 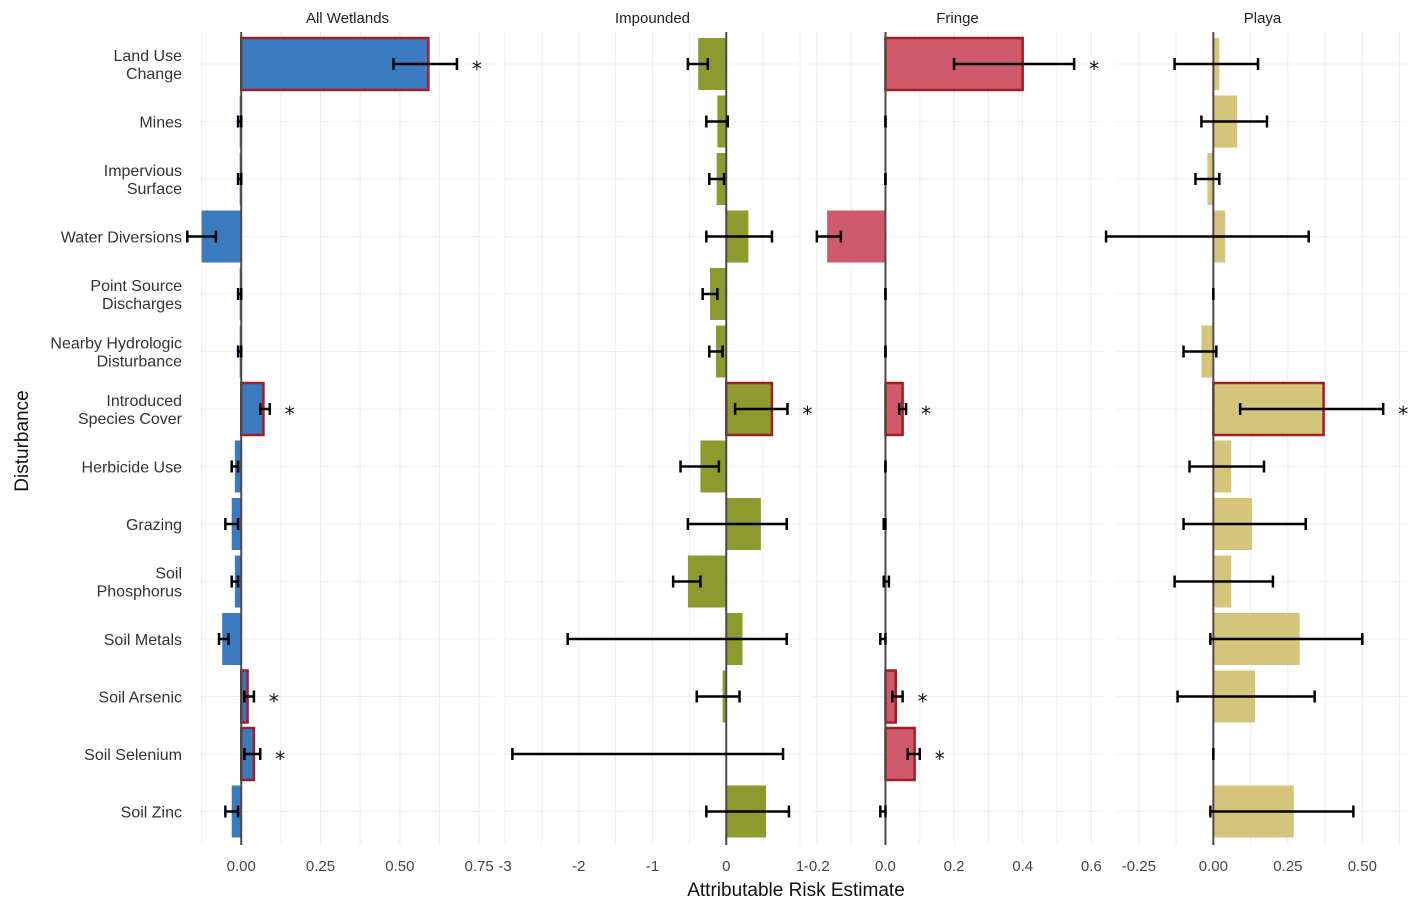 I want to click on x-tick-label: -2, so click(x=578, y=866).